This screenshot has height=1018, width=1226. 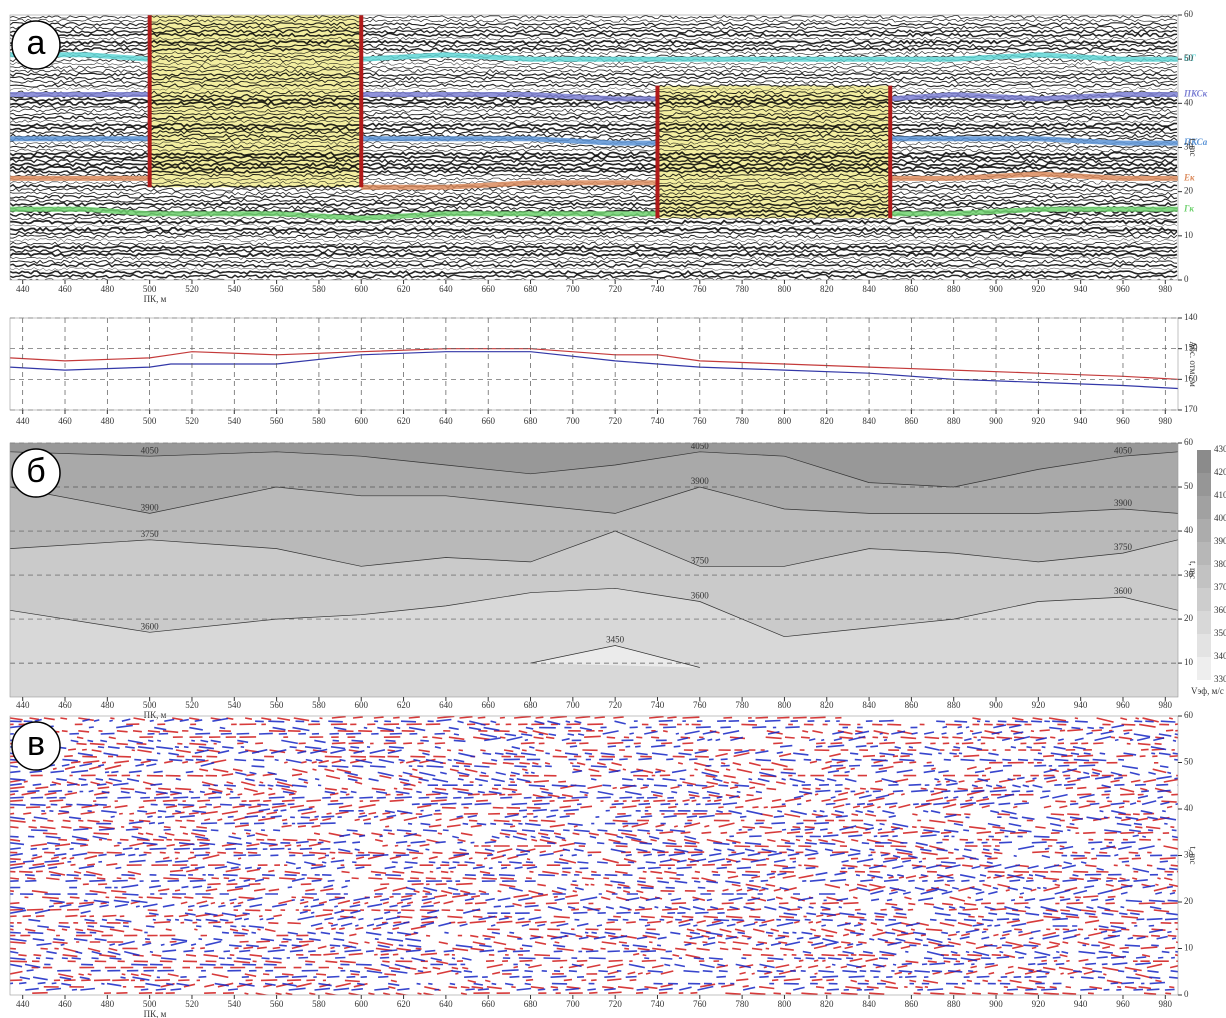 I want to click on horizon-label: Гк, so click(x=1188, y=208).